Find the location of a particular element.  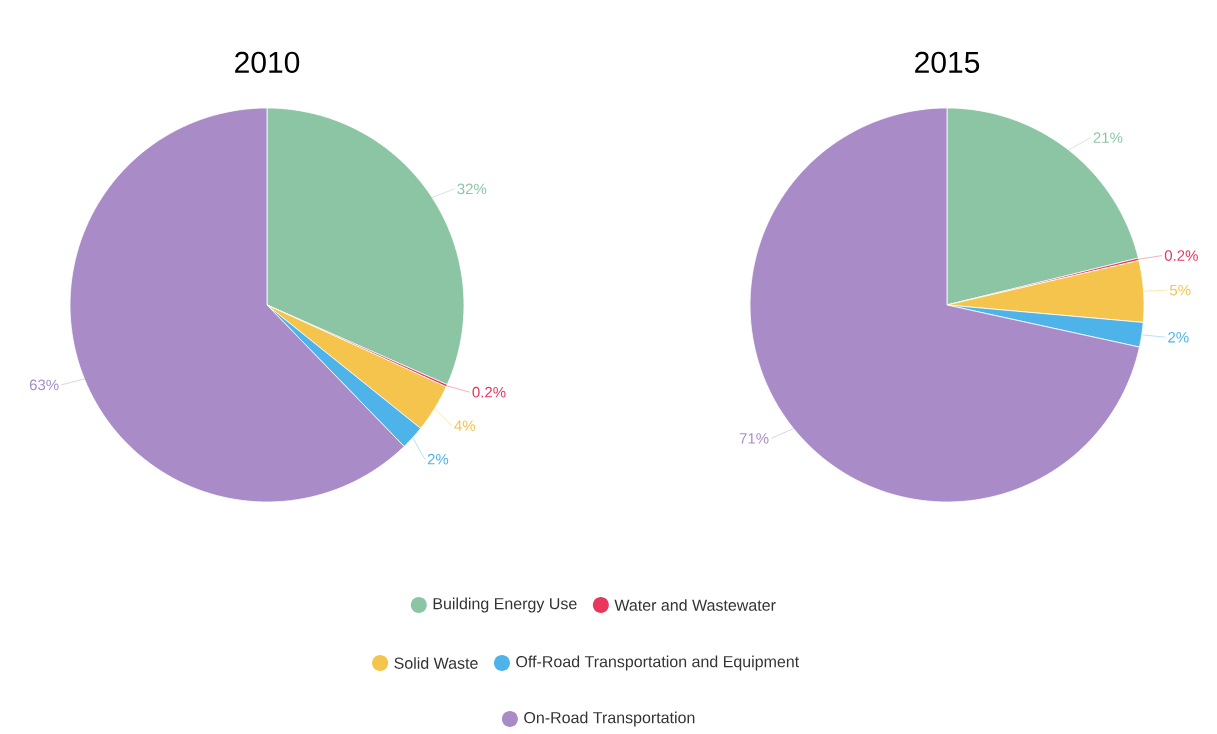

chart-title: 2015 is located at coordinates (947, 62).